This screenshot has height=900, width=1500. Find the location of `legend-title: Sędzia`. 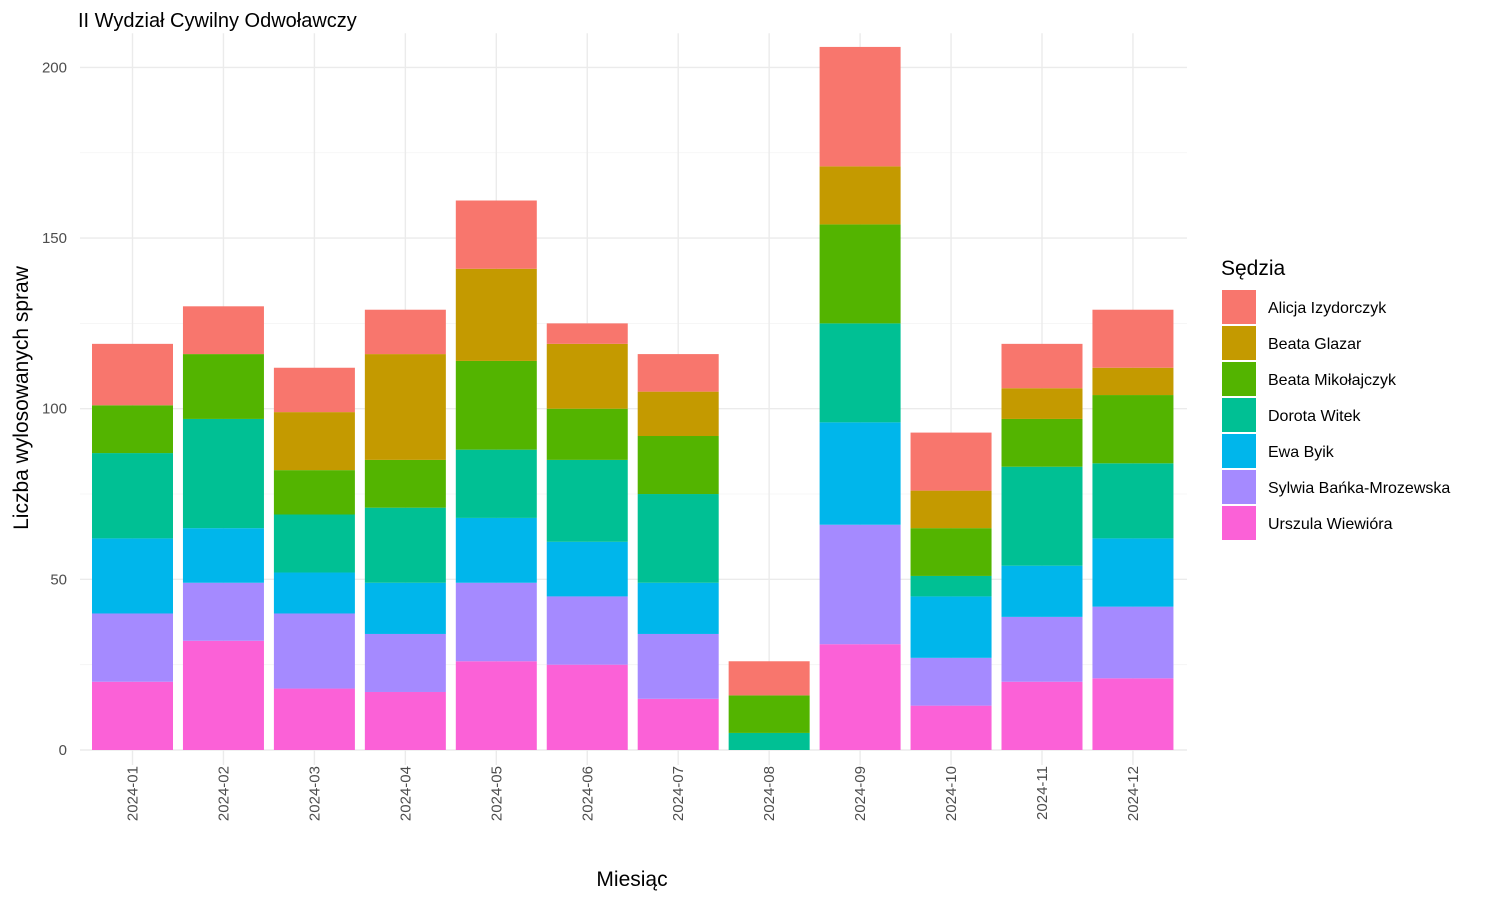

legend-title: Sędzia is located at coordinates (1253, 268).